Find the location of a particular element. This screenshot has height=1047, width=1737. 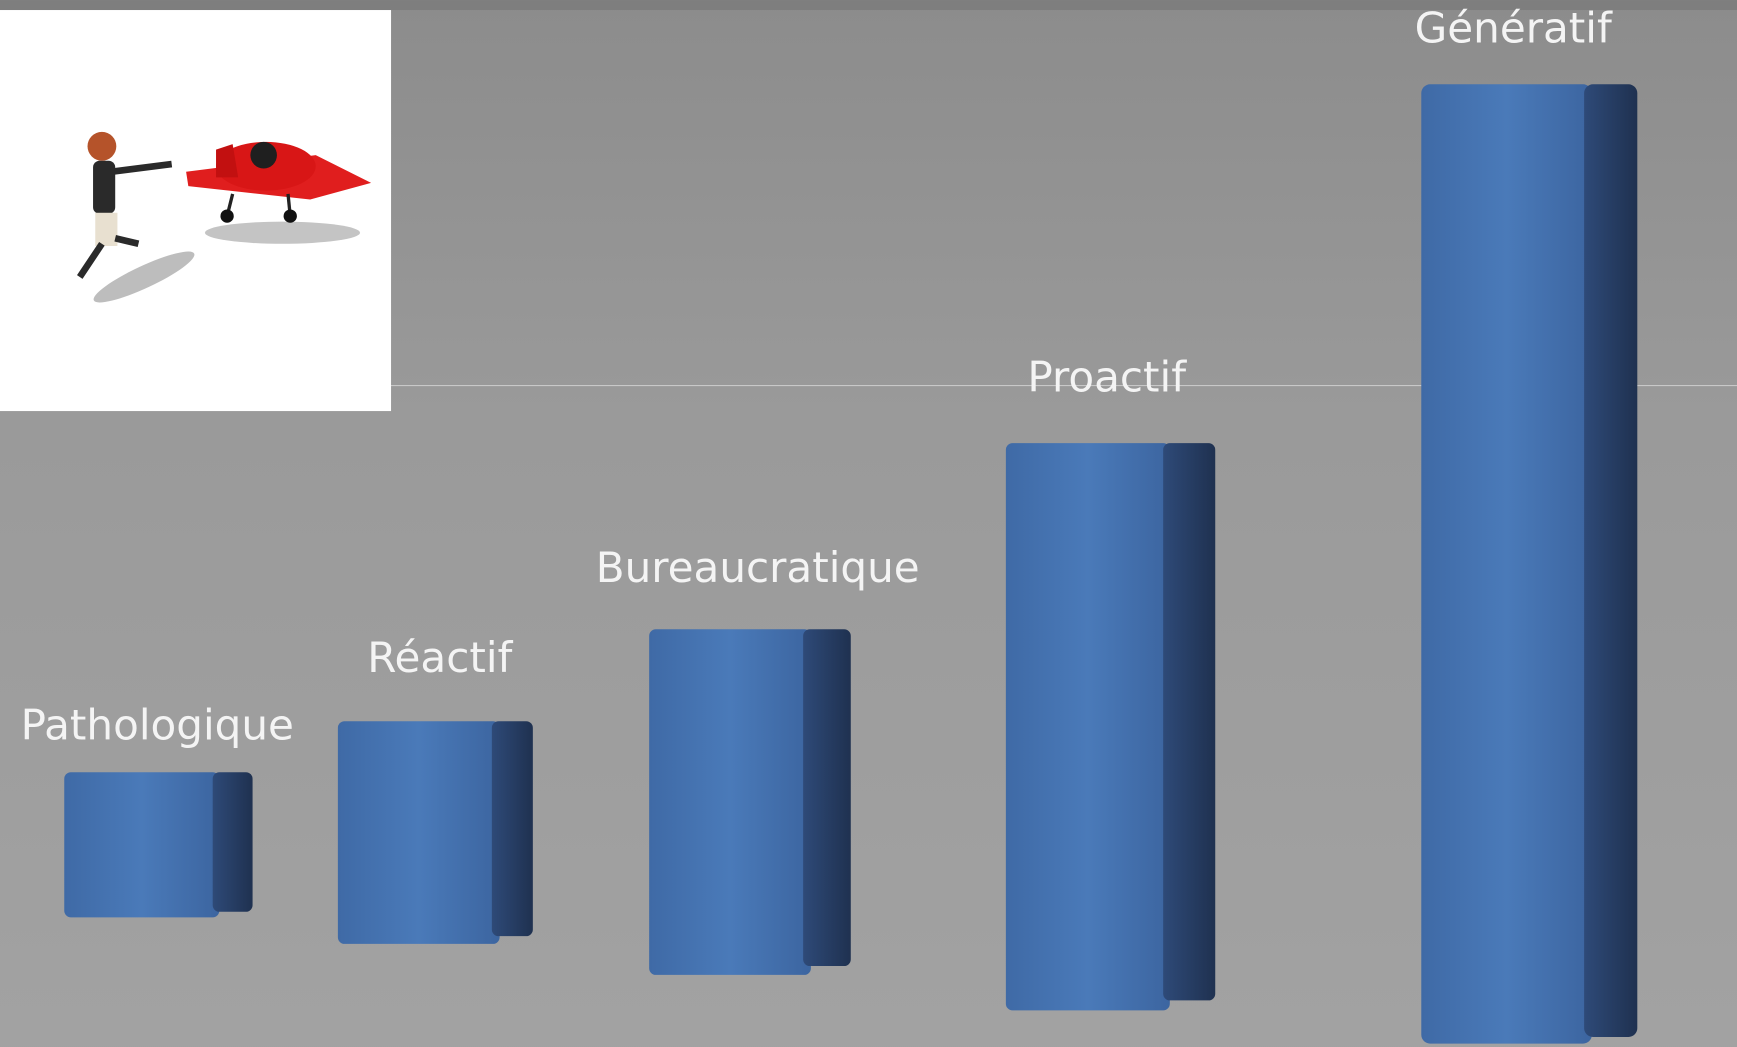

bar-pathologique is located at coordinates (158, 845).